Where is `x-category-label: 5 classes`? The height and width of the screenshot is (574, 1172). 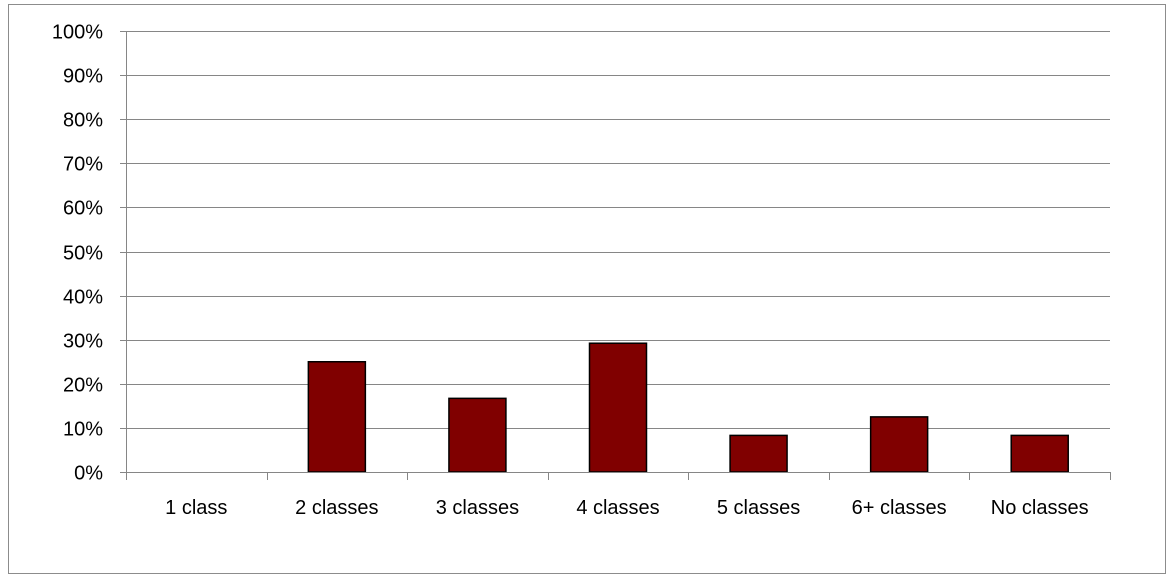 x-category-label: 5 classes is located at coordinates (758, 508).